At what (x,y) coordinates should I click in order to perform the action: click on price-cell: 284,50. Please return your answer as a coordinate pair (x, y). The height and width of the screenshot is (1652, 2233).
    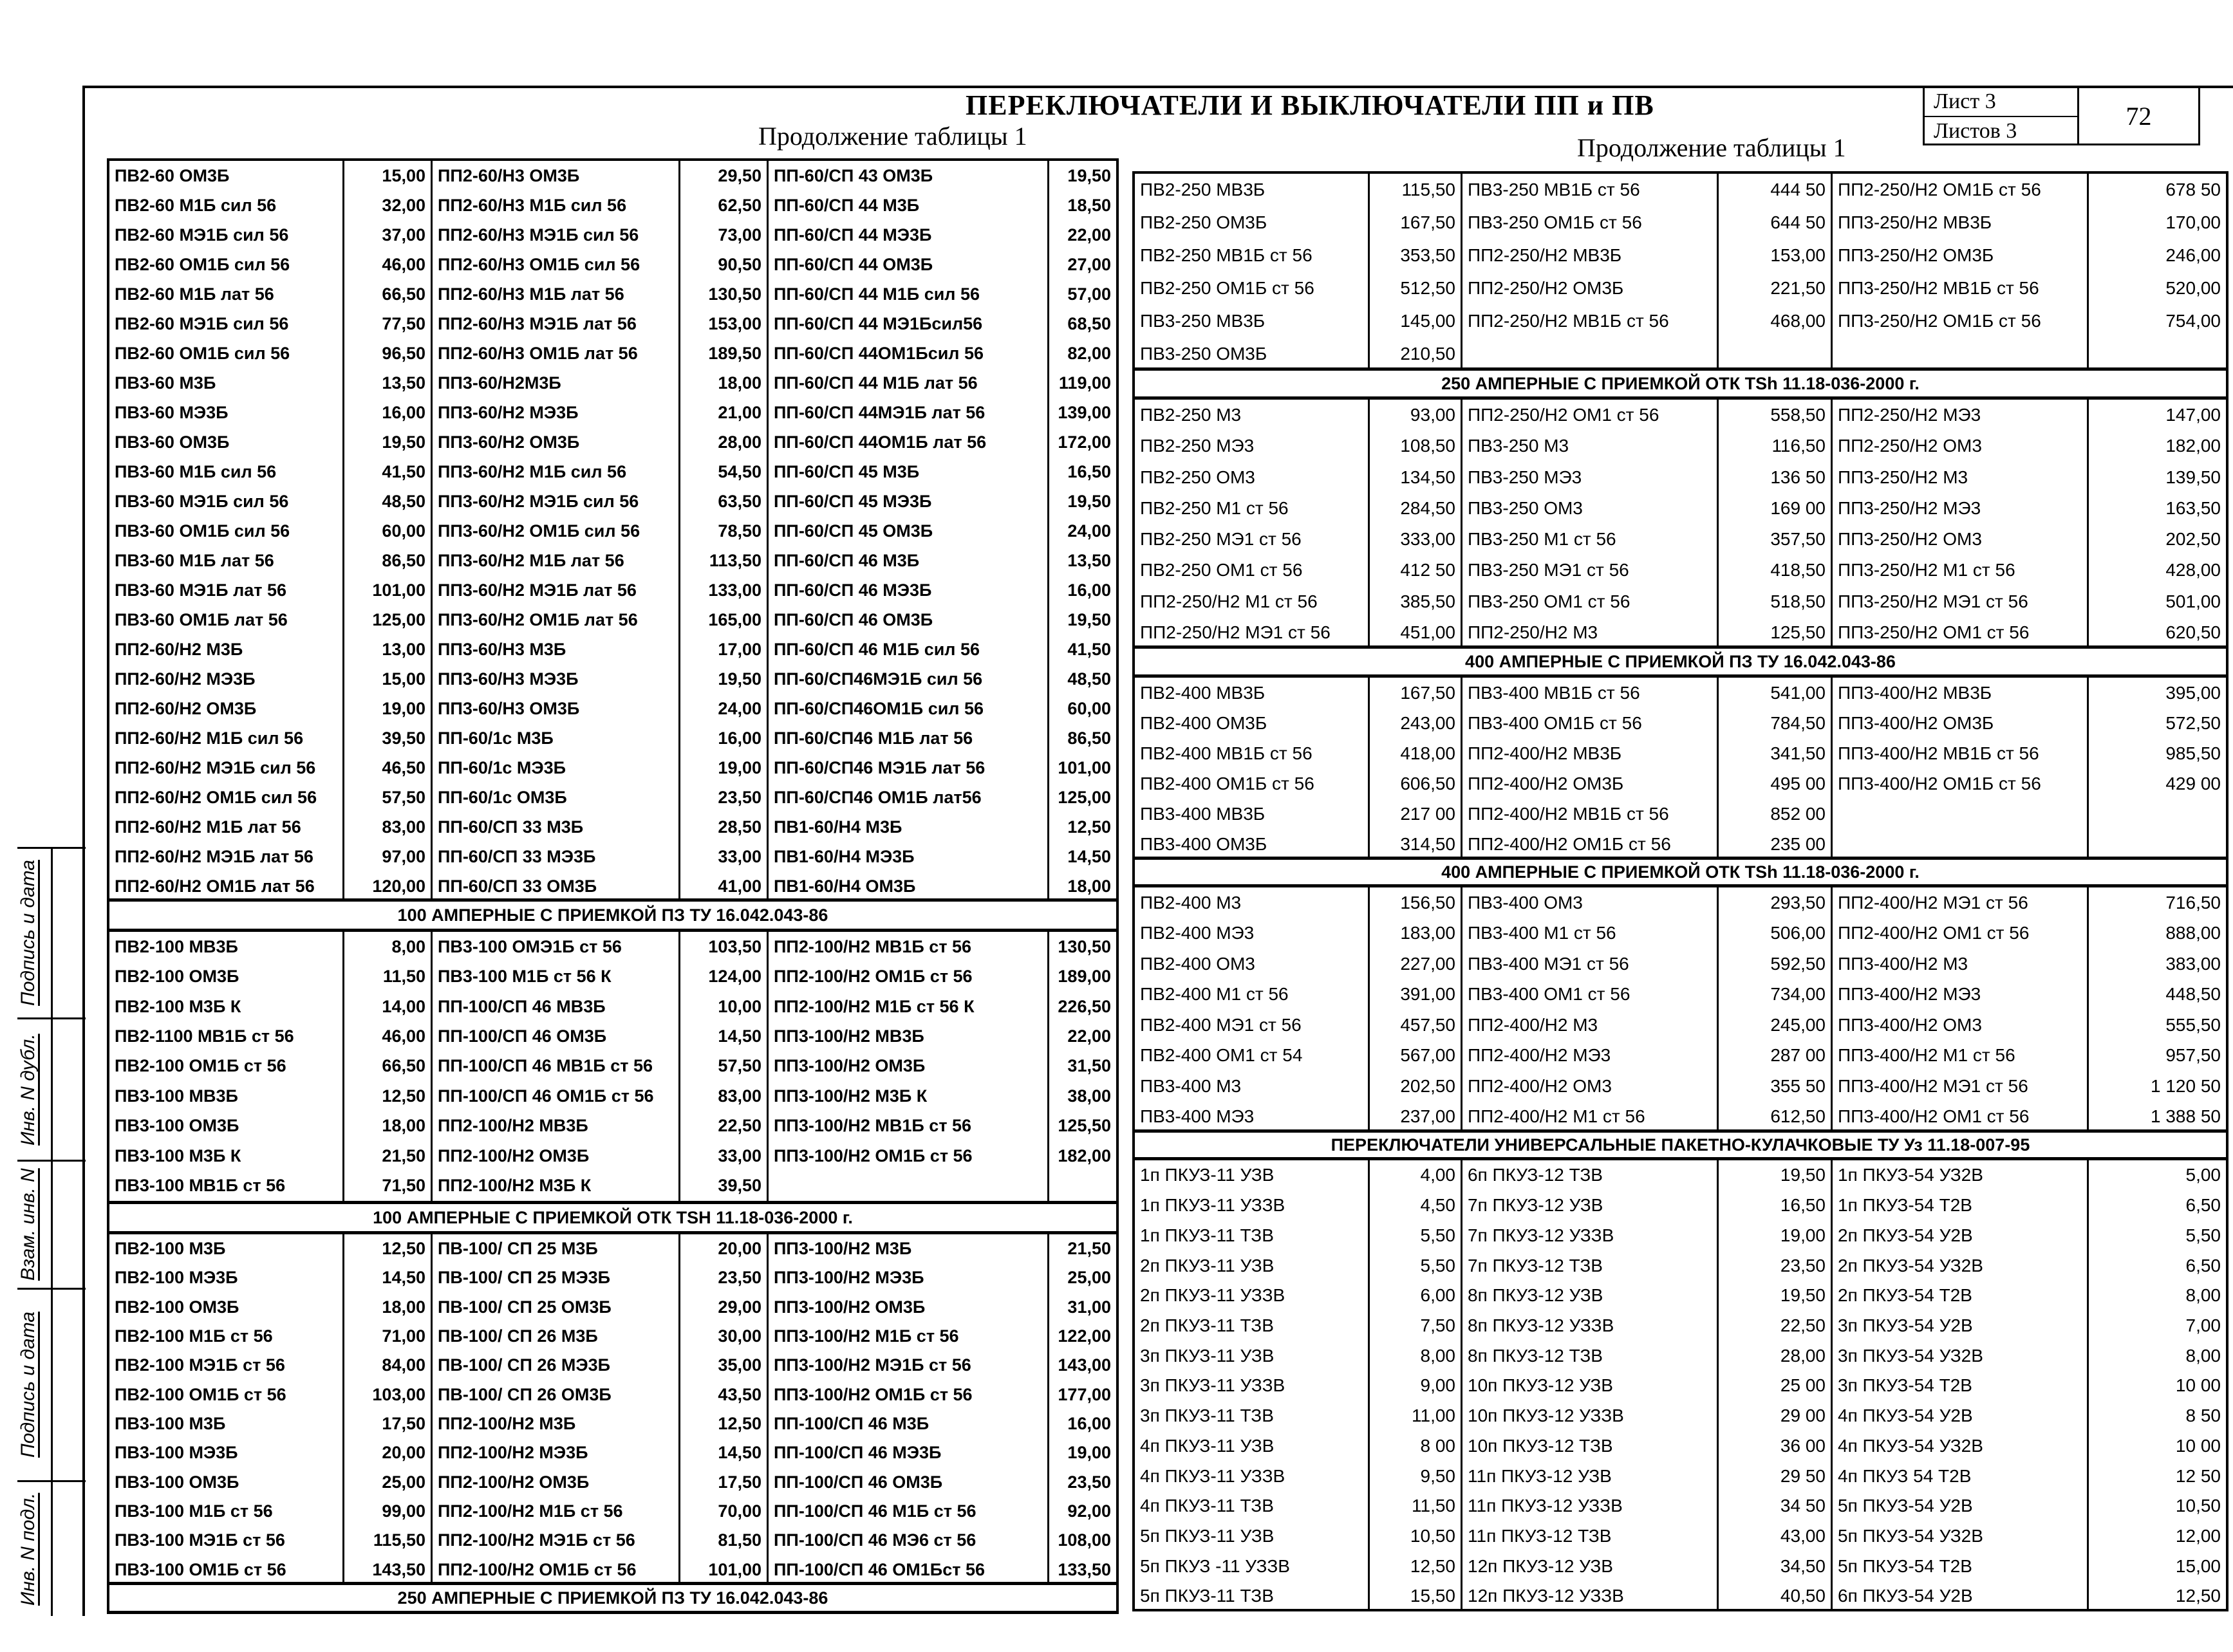
    Looking at the image, I should click on (1416, 508).